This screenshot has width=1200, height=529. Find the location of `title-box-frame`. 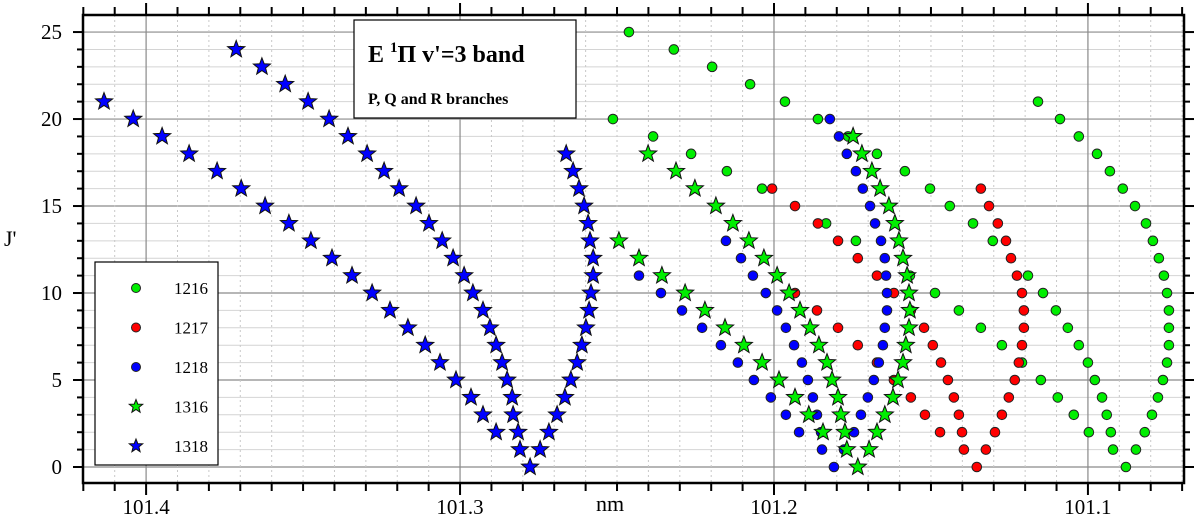

title-box-frame is located at coordinates (465, 69).